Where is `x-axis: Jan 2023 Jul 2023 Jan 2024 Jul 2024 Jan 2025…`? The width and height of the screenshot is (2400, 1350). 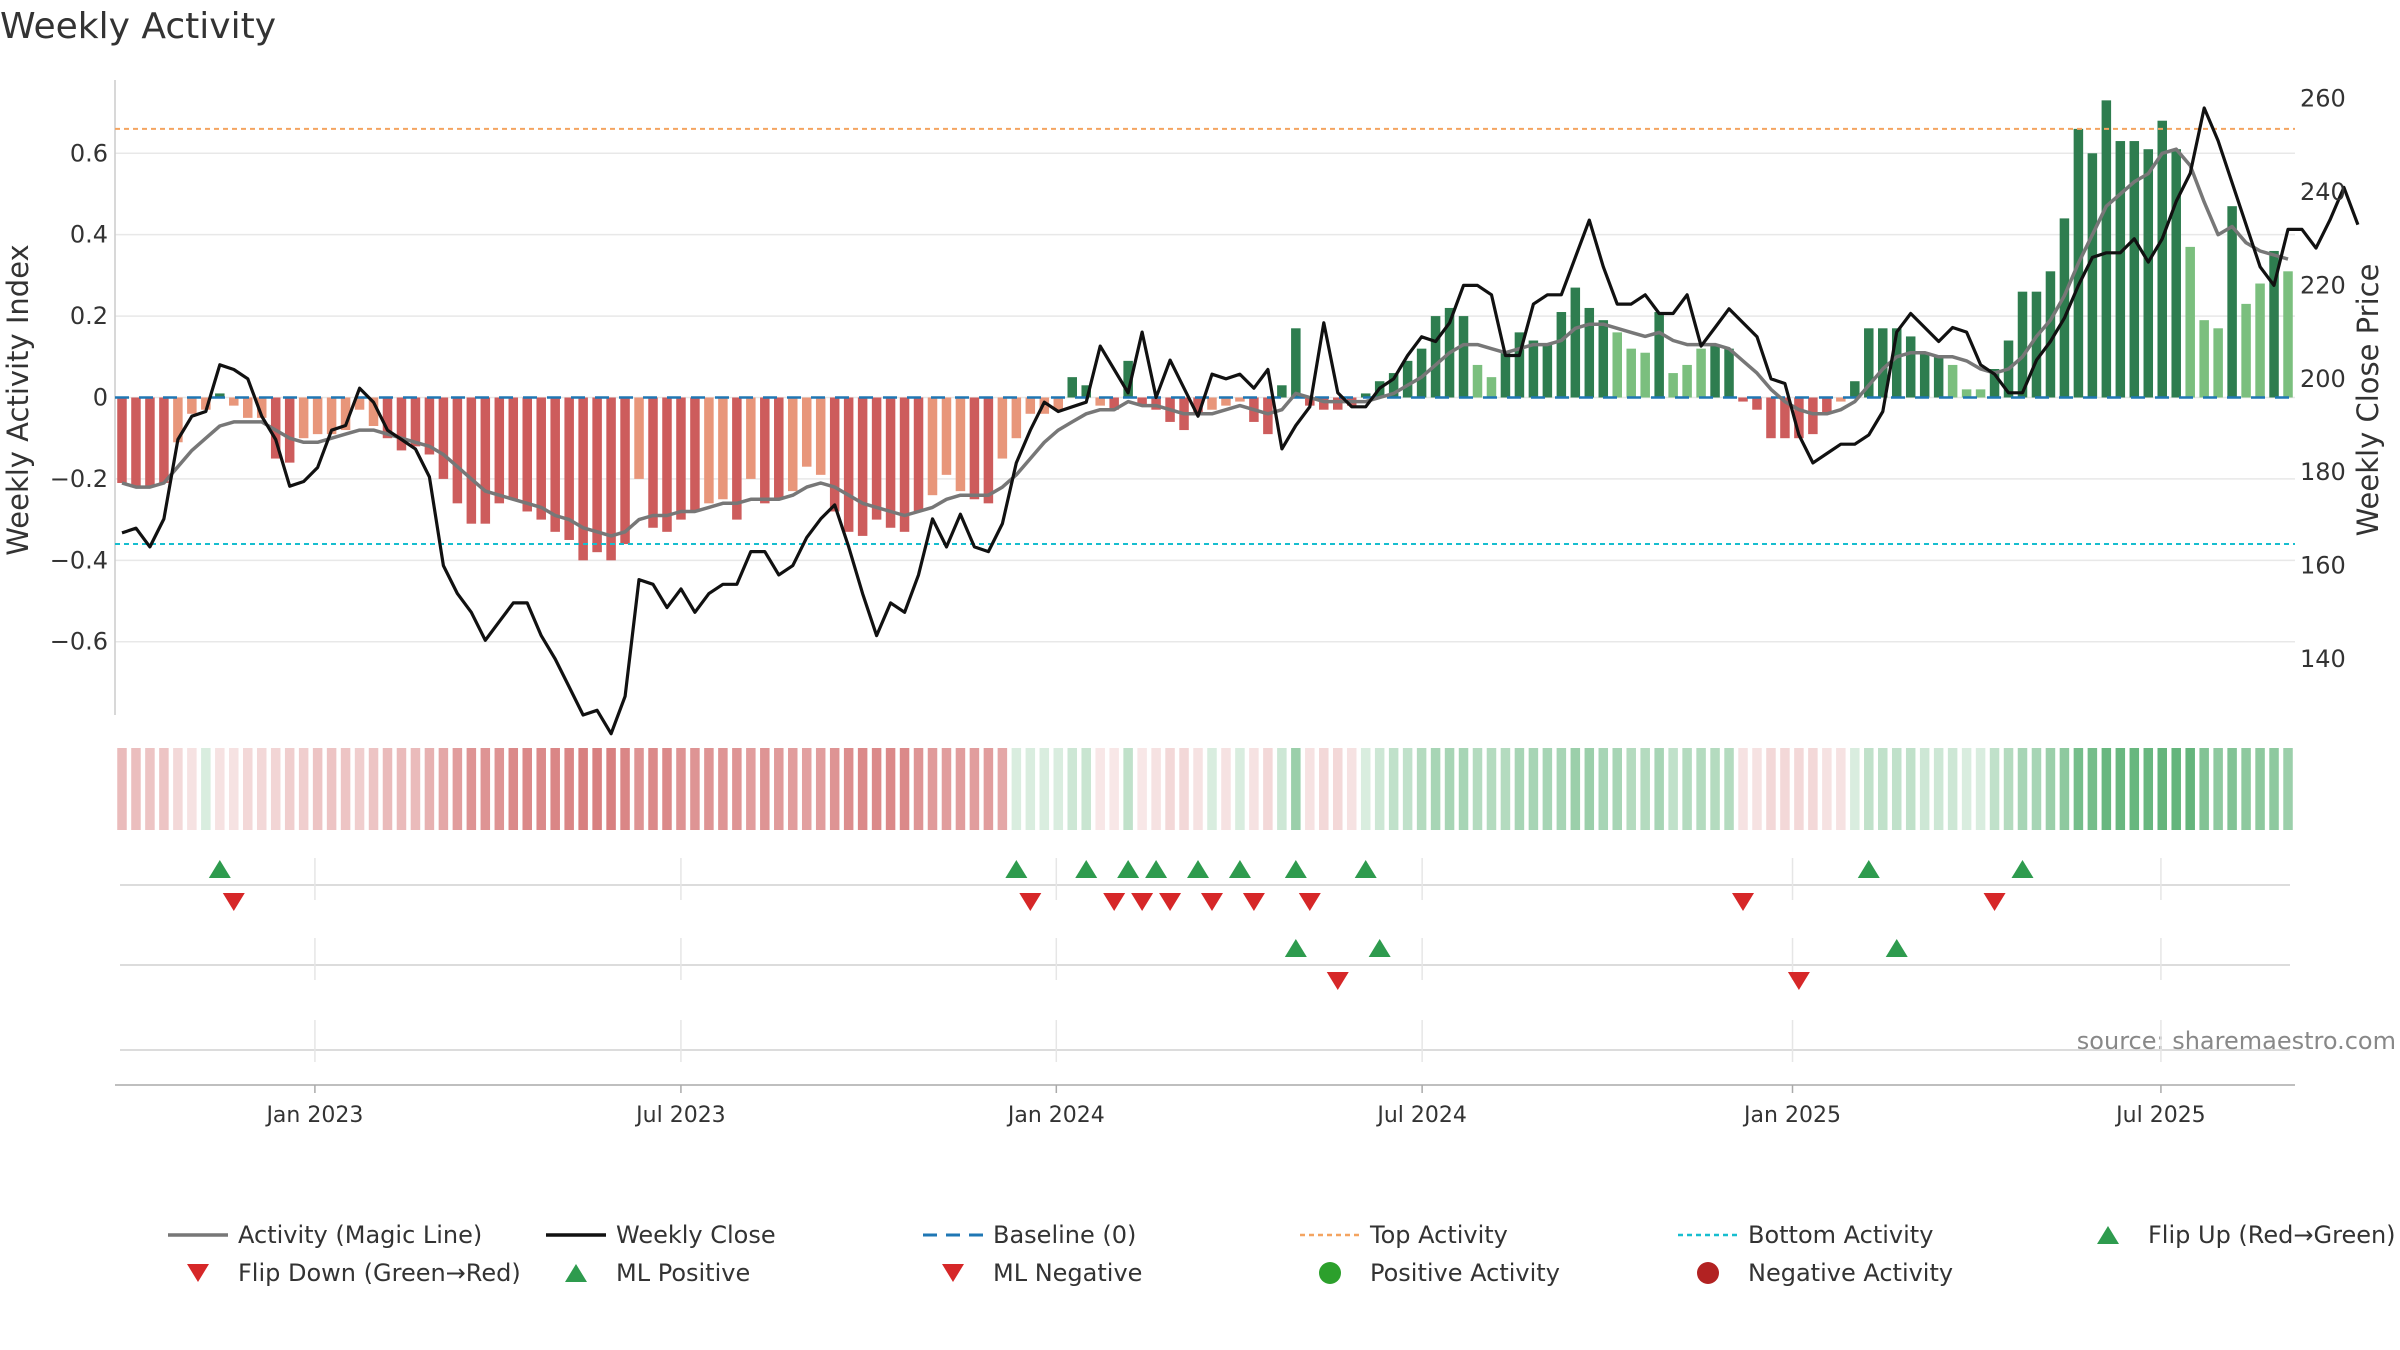 x-axis: Jan 2023 Jul 2023 Jan 2024 Jul 2024 Jan 2025… is located at coordinates (1205, 1106).